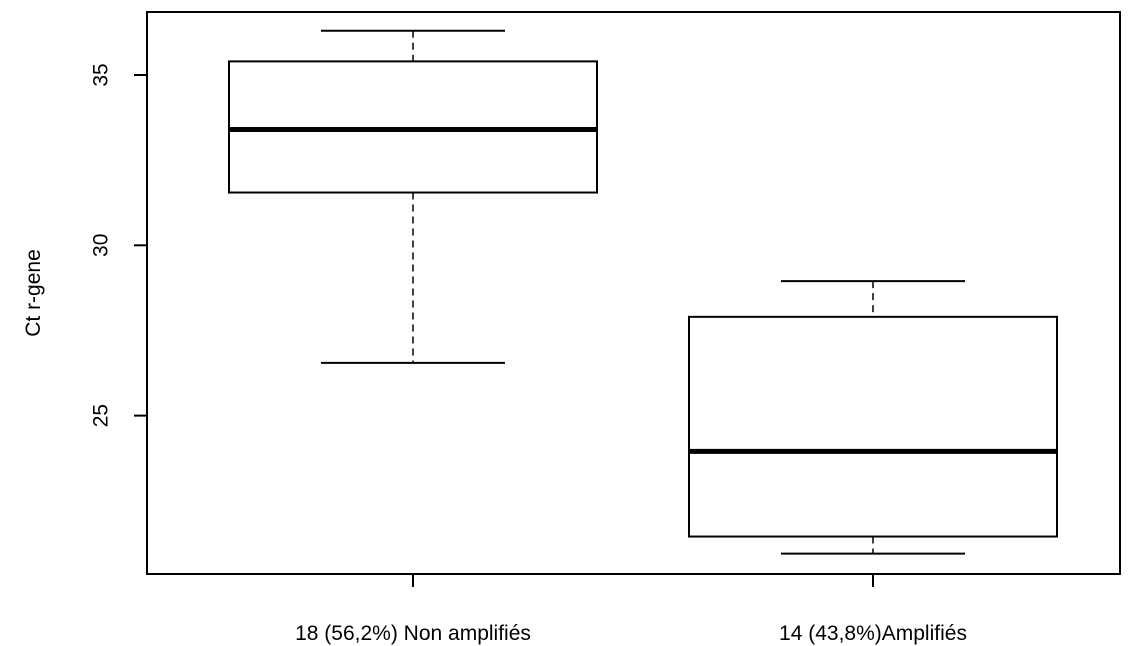 The image size is (1130, 646). What do you see at coordinates (100, 245) in the screenshot?
I see `y-tick-label-30: 30` at bounding box center [100, 245].